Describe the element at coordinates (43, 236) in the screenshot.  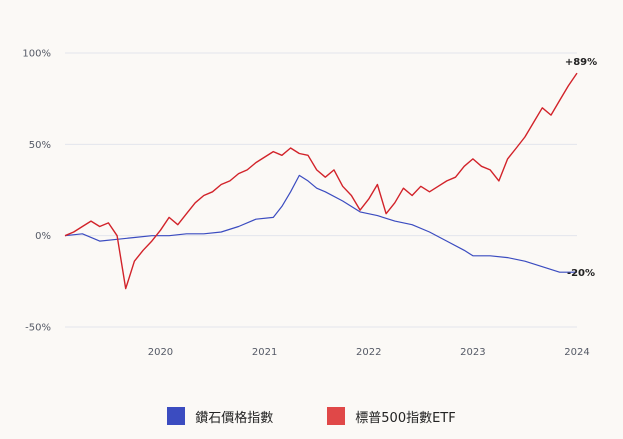
I see `y-tick-label: 0%` at that location.